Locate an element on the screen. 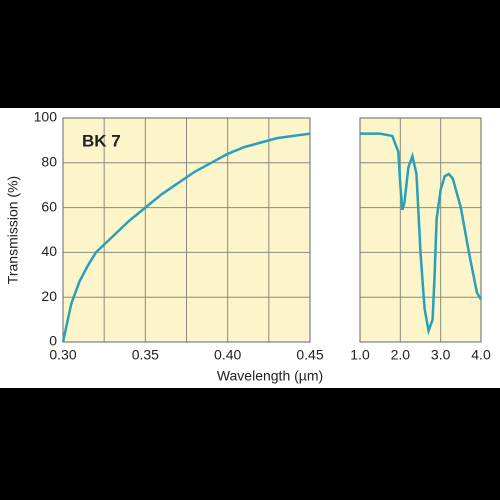 This screenshot has width=500, height=500. annotation: BK 7 is located at coordinates (101, 140).